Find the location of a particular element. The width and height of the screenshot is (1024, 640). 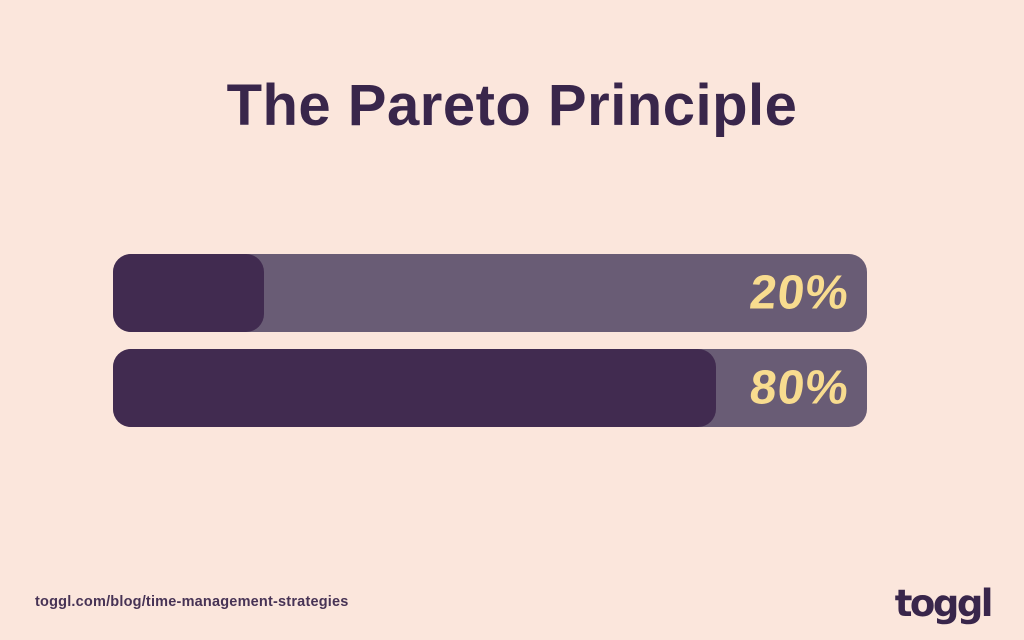

bar-track-20: 20% is located at coordinates (490, 293).